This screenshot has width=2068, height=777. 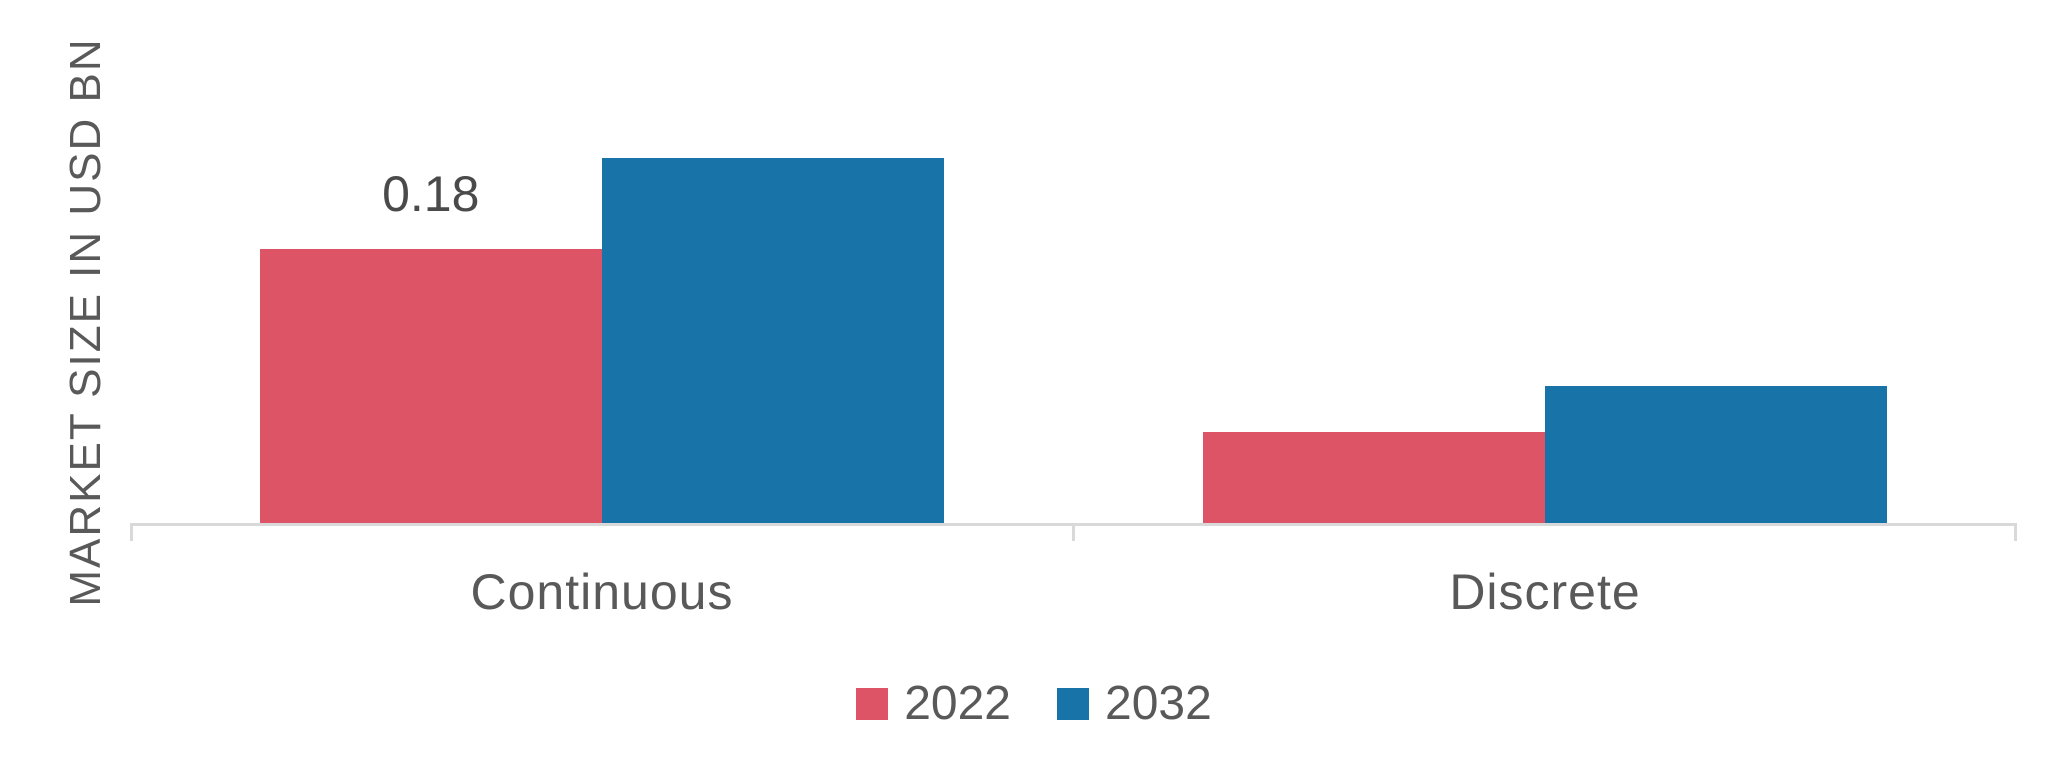 I want to click on legend-item-2022: 2022, so click(x=933, y=703).